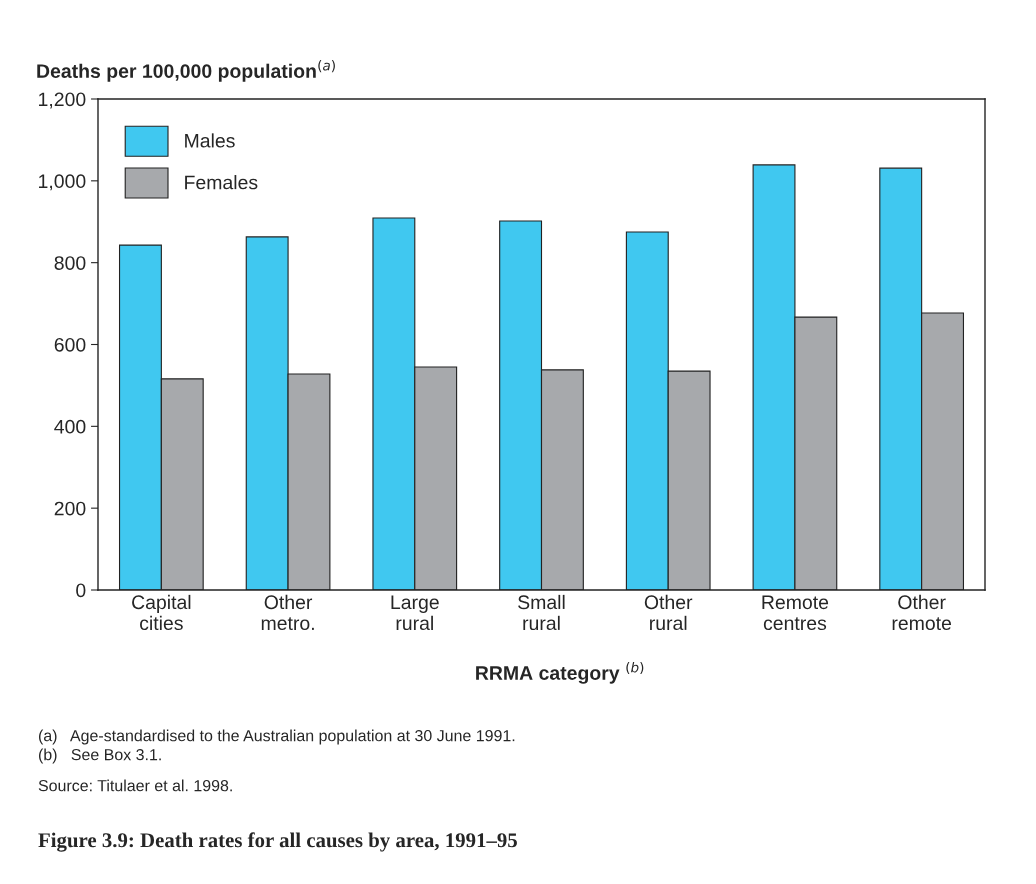  I want to click on text: (b) See Box 3.1., so click(99, 756).